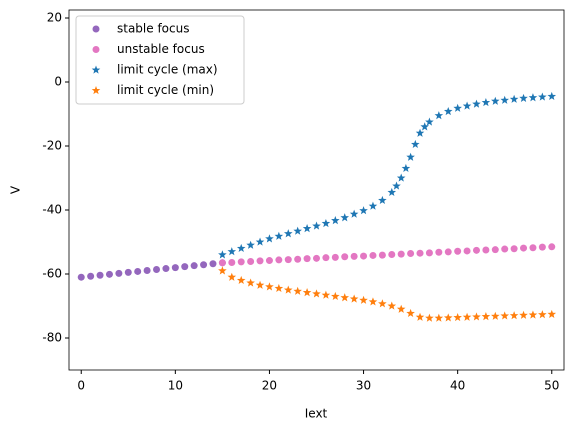  I want to click on x-tick-label: 40, so click(457, 386).